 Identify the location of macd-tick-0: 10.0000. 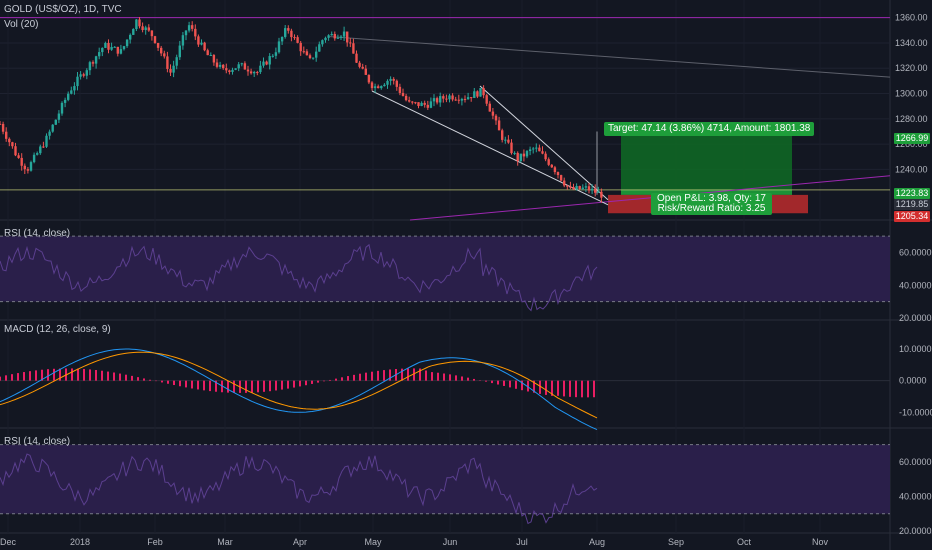
(915, 349).